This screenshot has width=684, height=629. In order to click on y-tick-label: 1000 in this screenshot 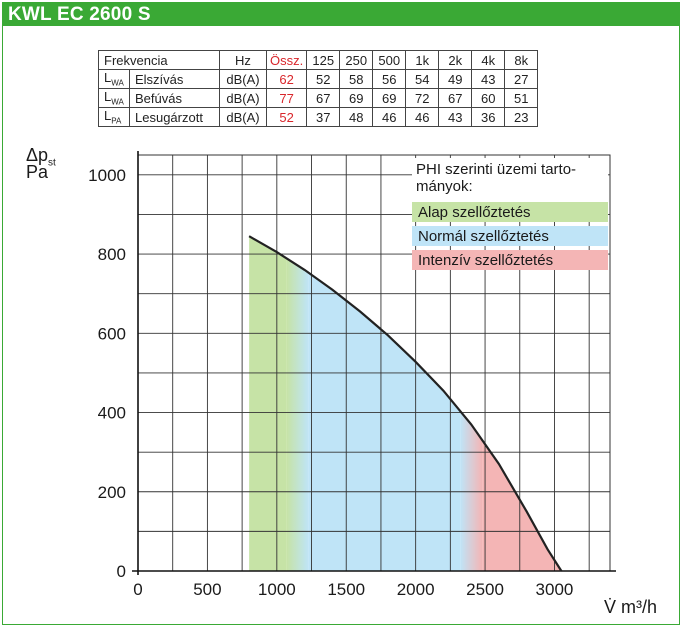, I will do `click(107, 175)`.